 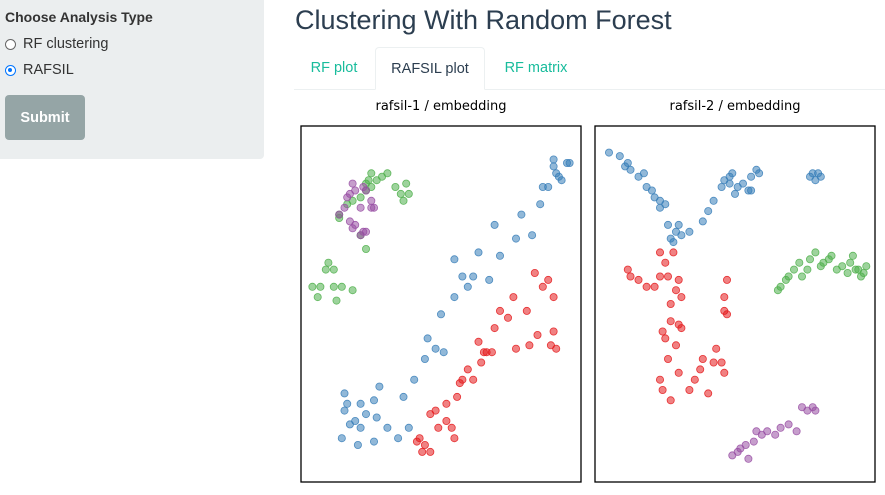 I want to click on panel-2-title: rafsil-2 / embedding, so click(x=734, y=106).